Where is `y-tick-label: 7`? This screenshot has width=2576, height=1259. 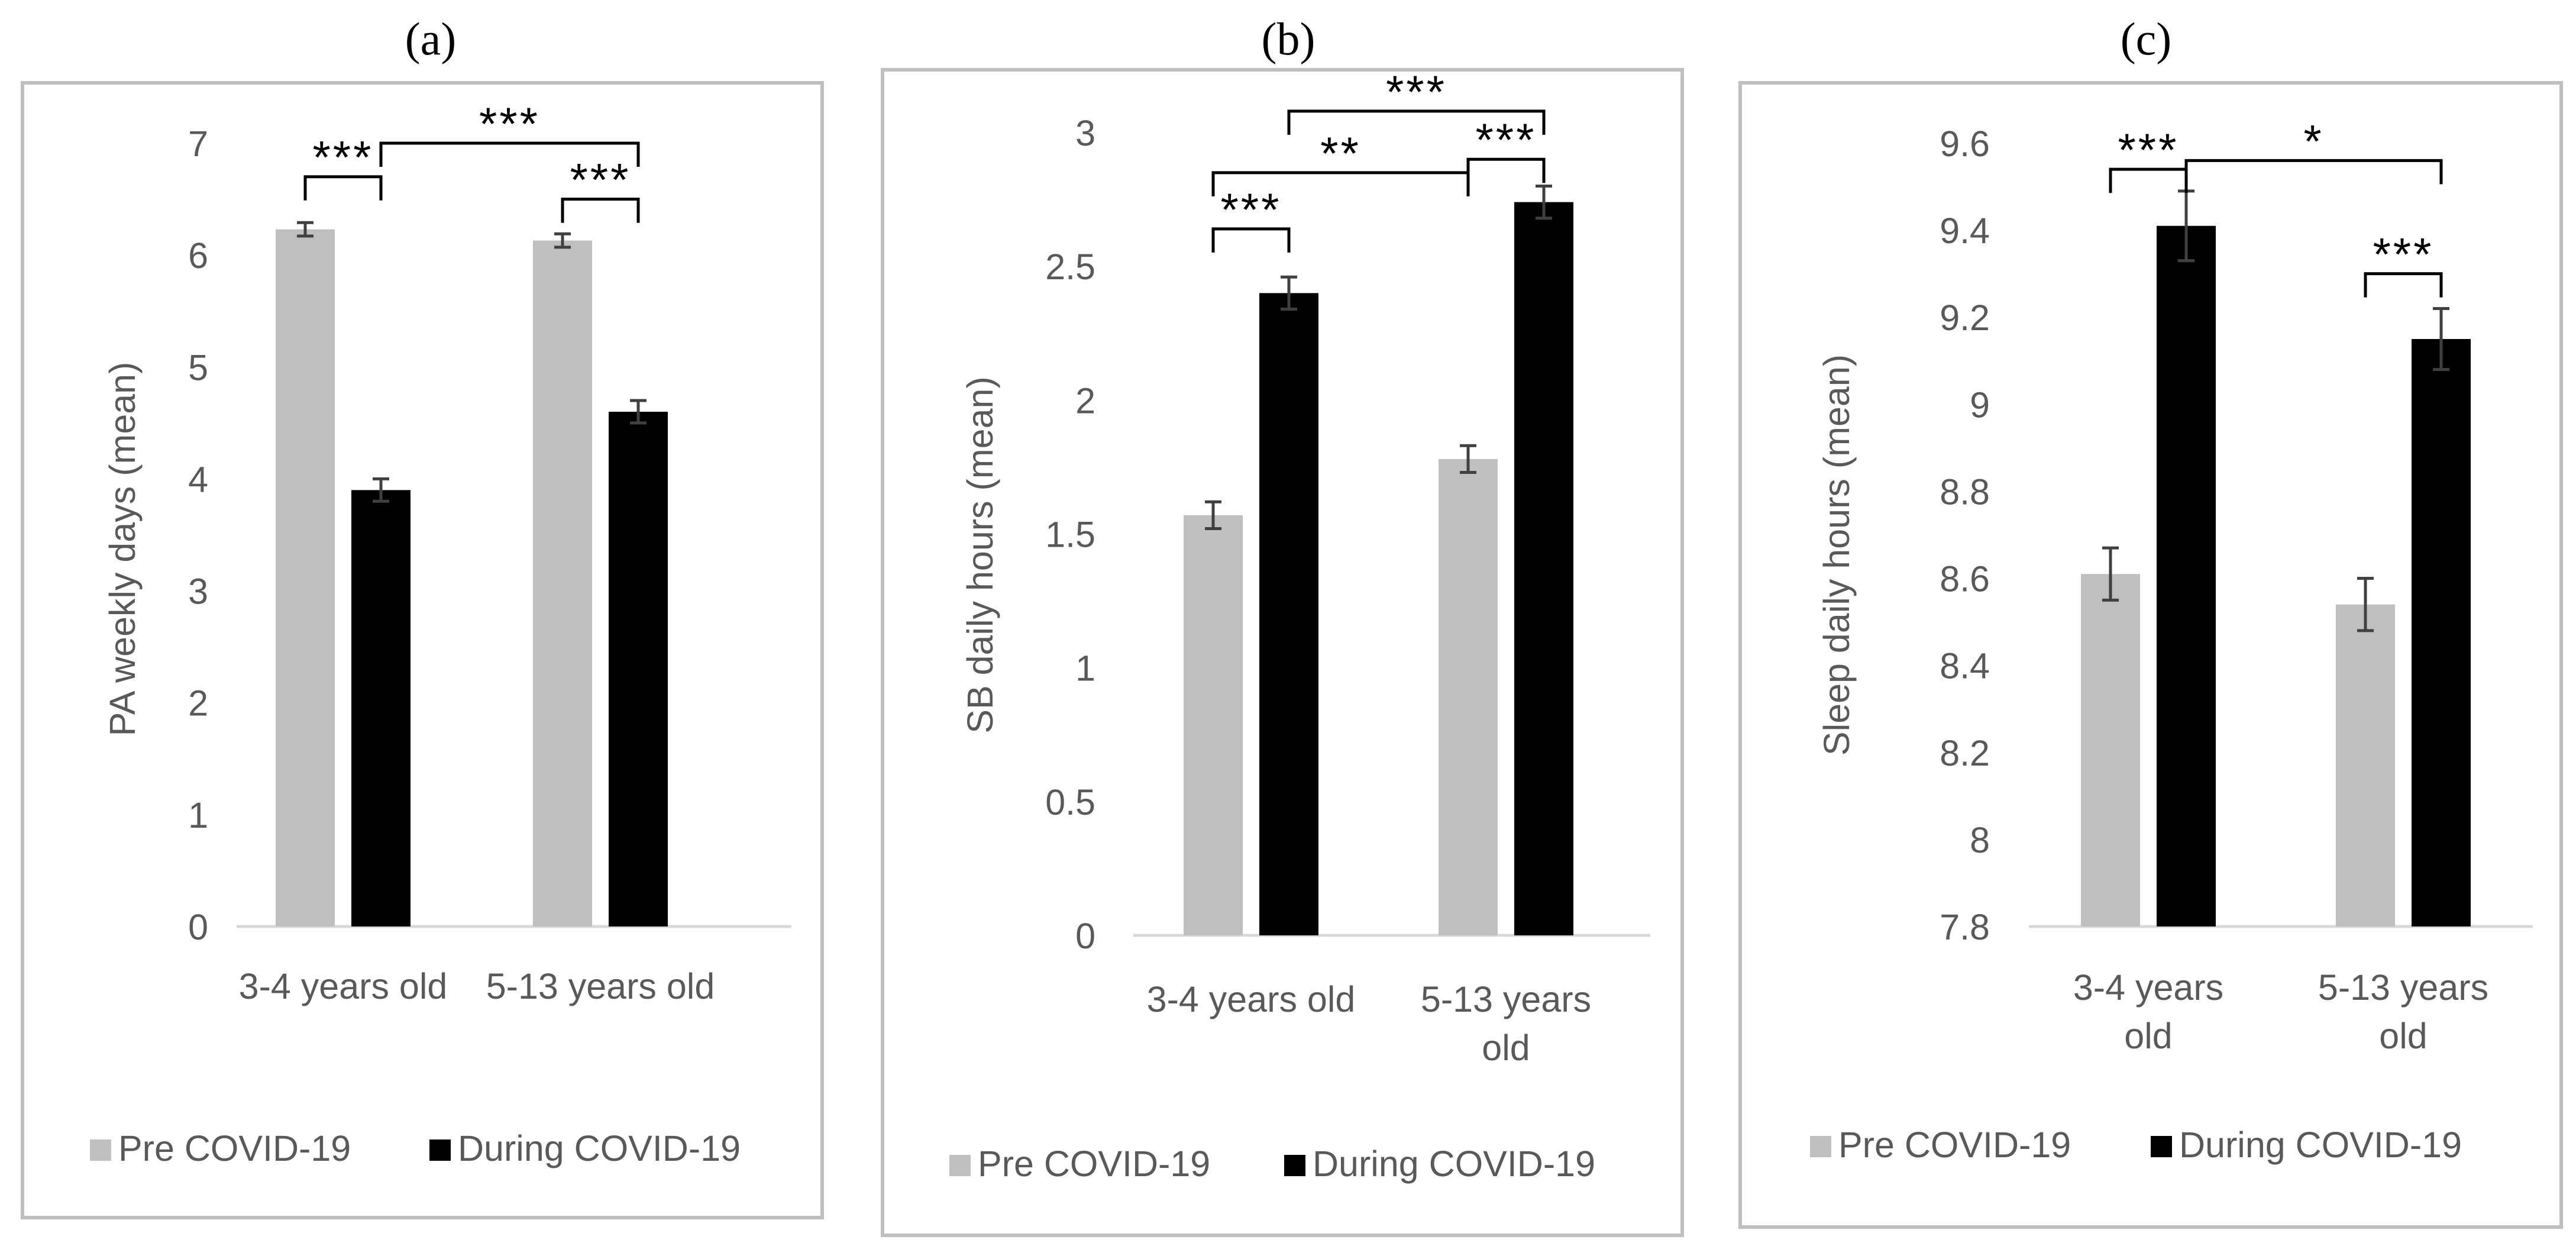 y-tick-label: 7 is located at coordinates (198, 144).